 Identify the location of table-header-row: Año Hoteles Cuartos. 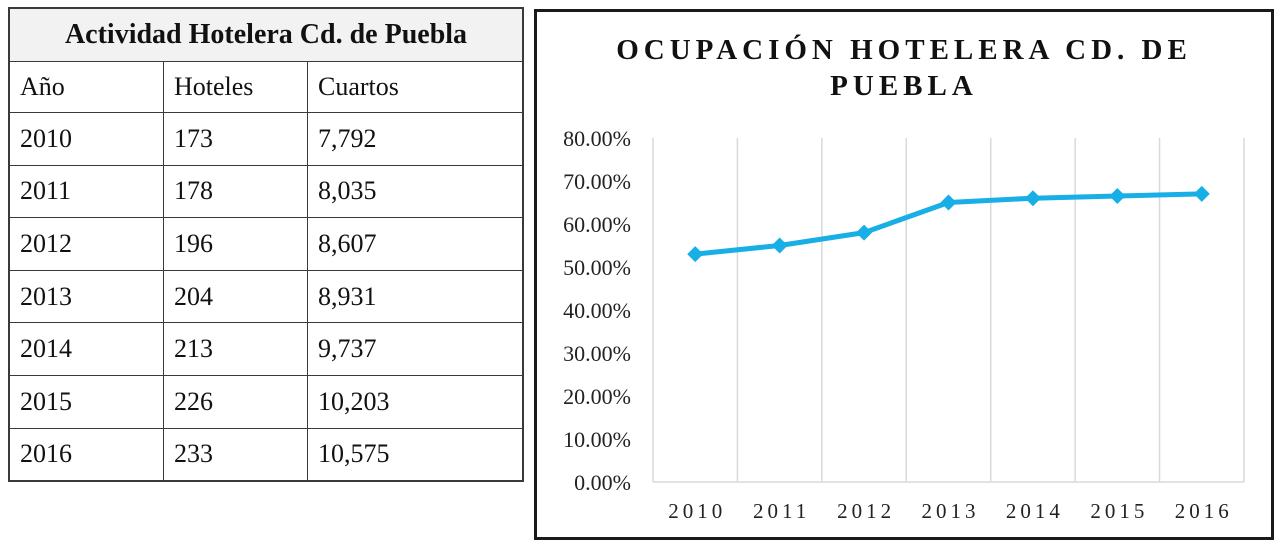
(266, 87).